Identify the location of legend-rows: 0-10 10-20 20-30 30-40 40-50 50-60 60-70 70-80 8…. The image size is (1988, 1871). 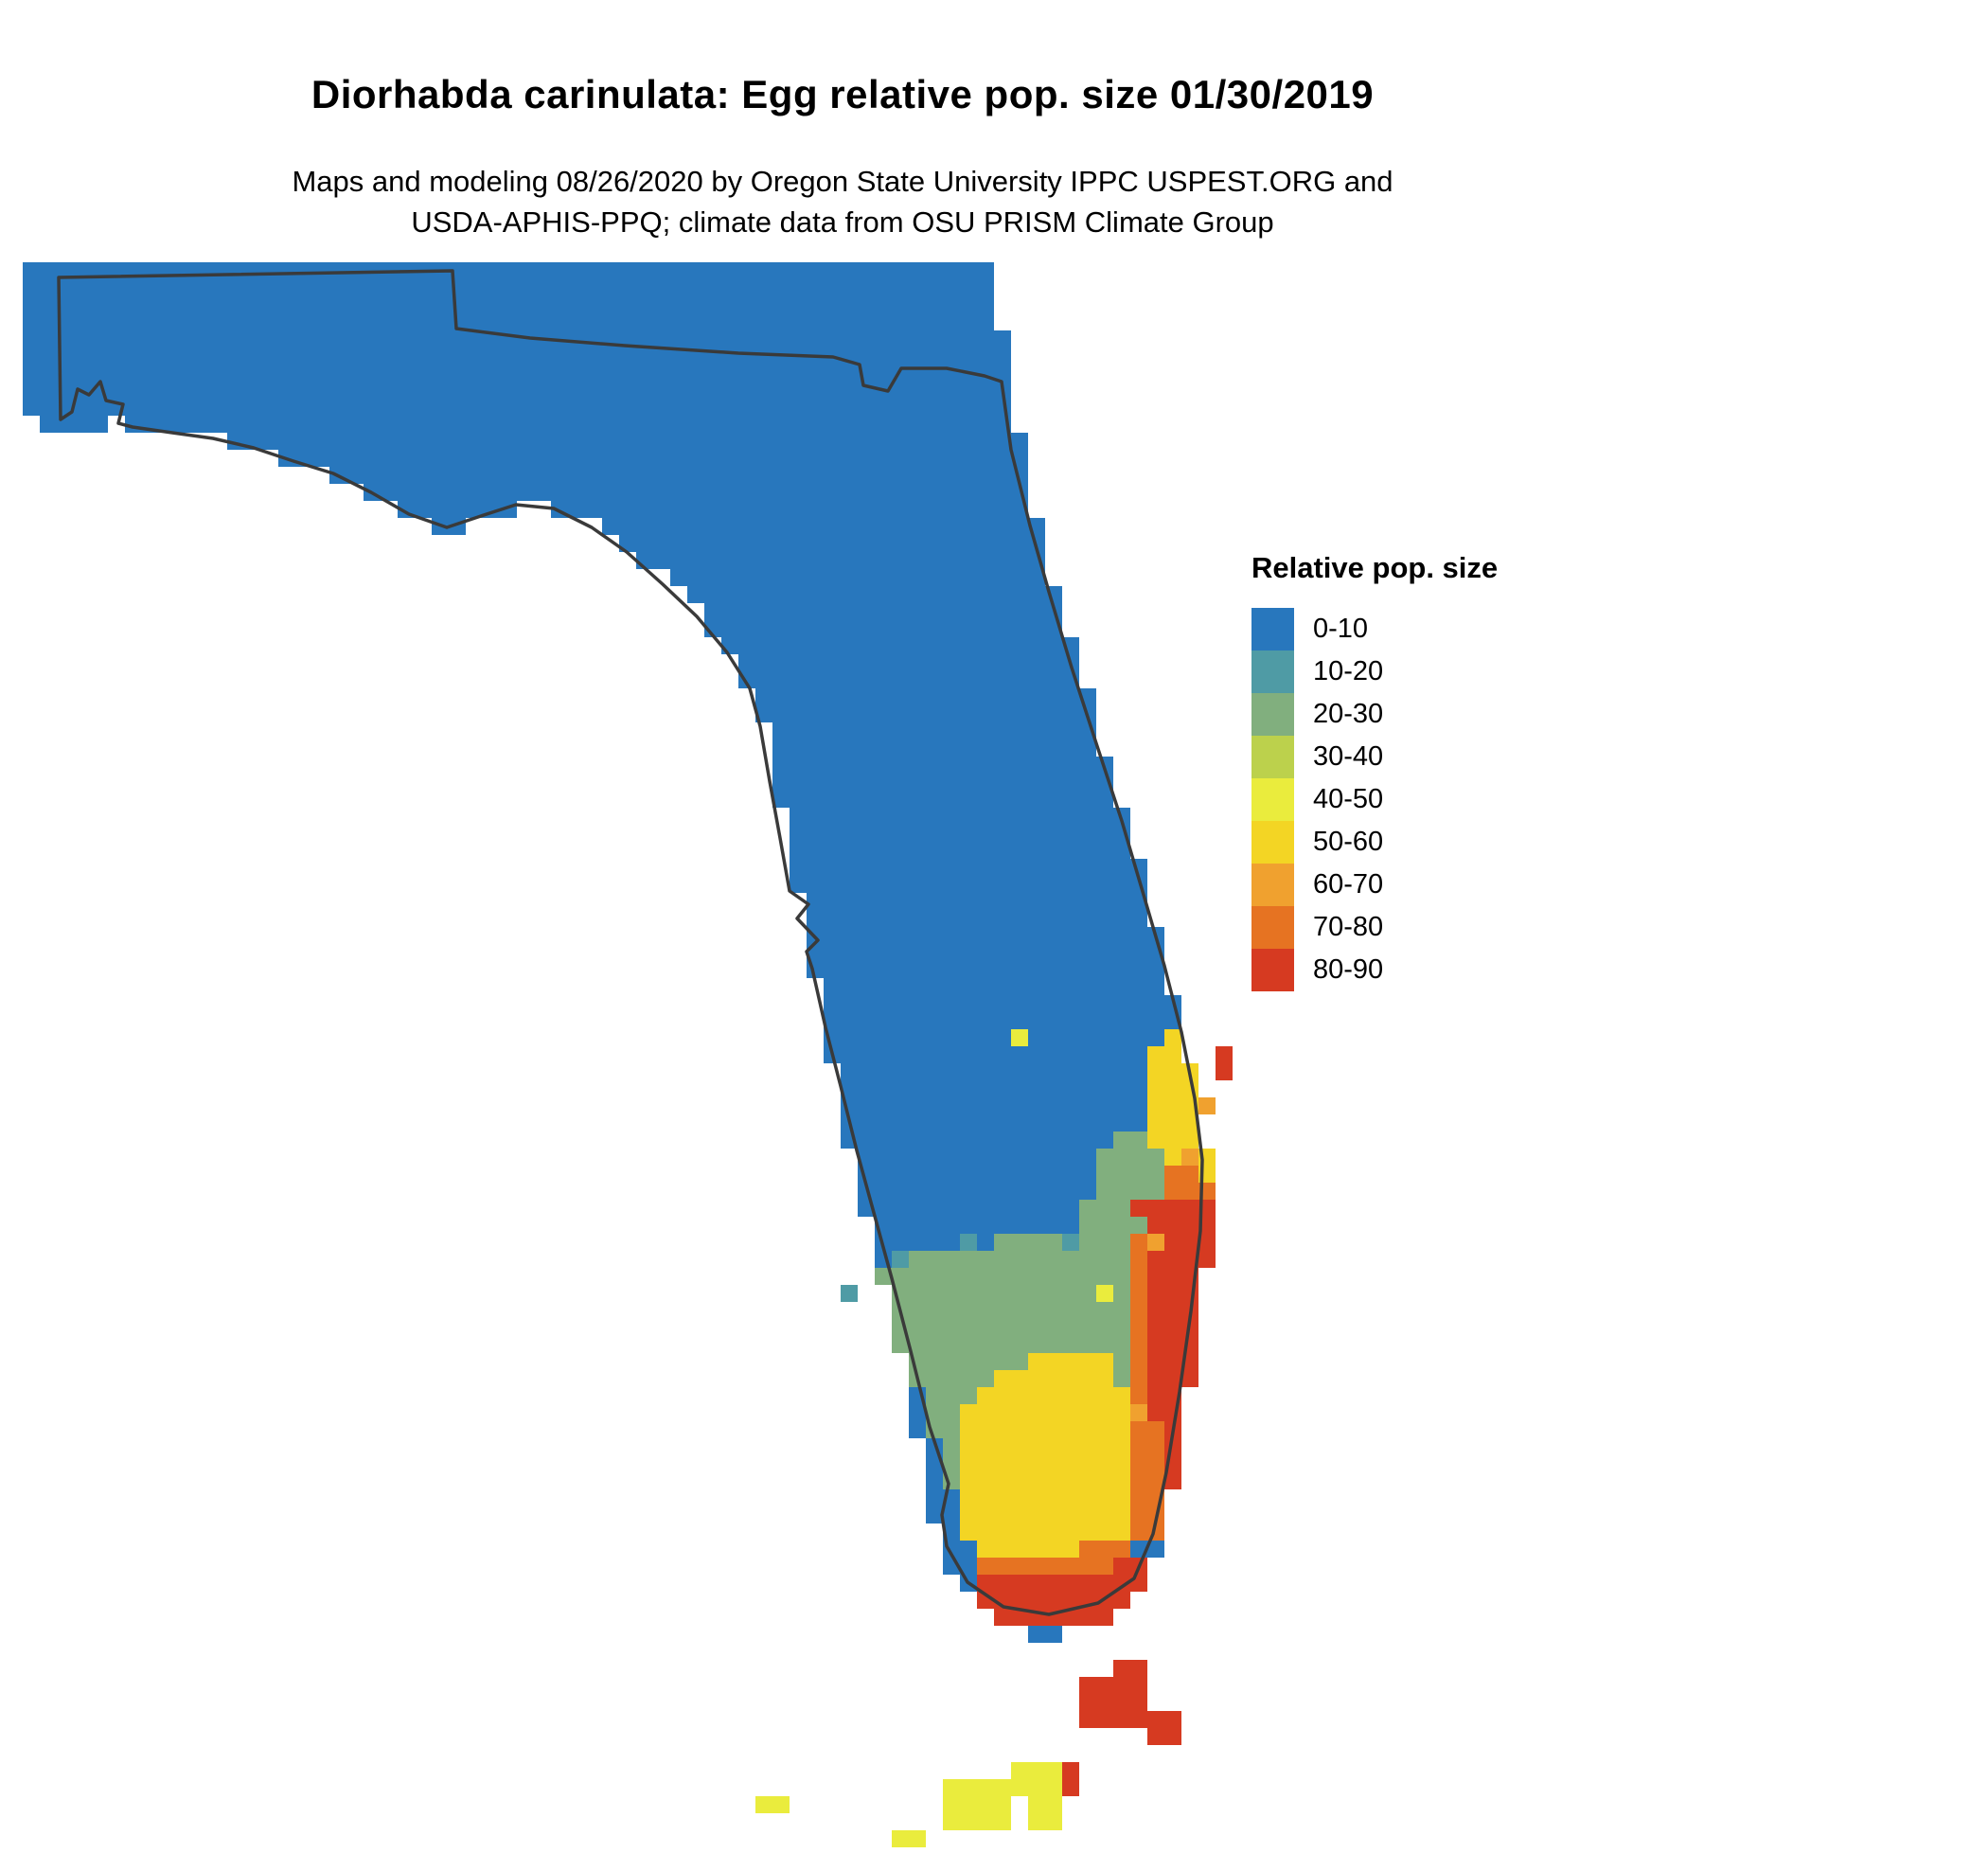
(1374, 799).